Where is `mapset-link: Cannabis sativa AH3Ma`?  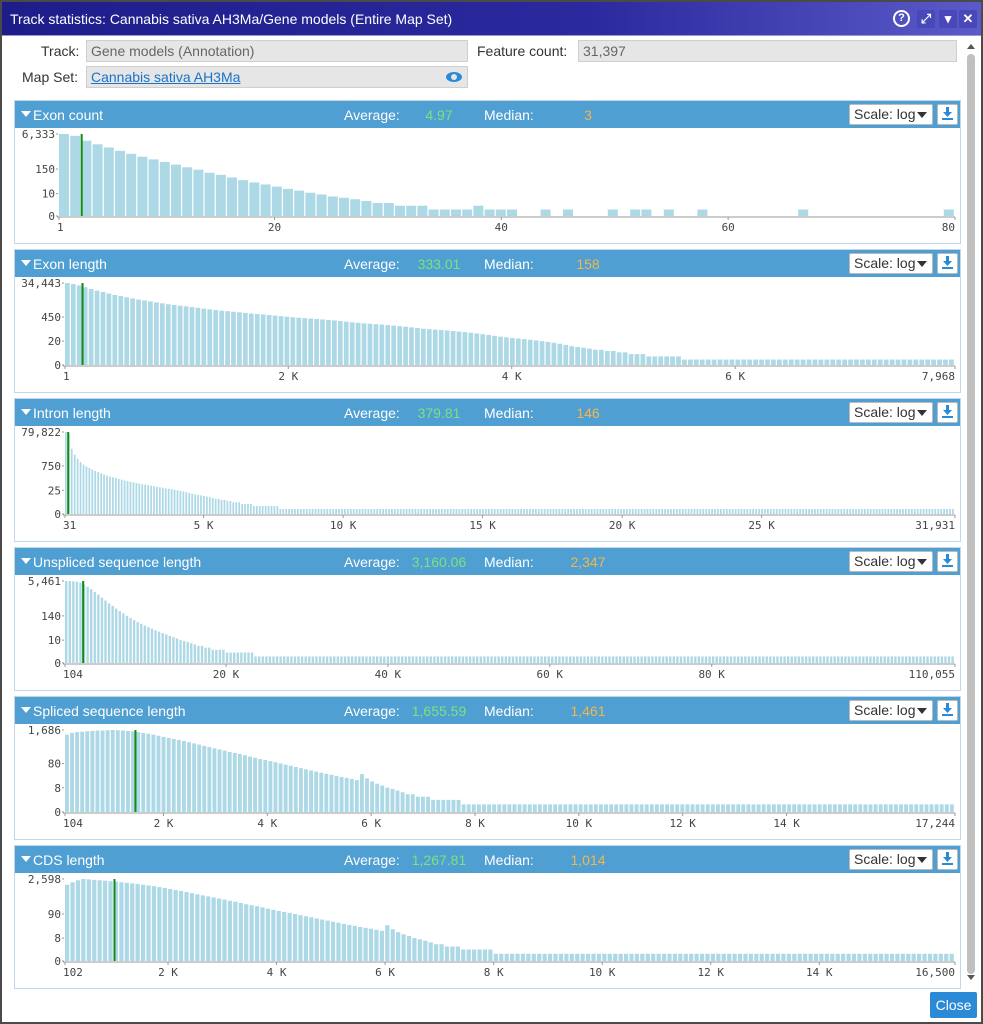 mapset-link: Cannabis sativa AH3Ma is located at coordinates (166, 77).